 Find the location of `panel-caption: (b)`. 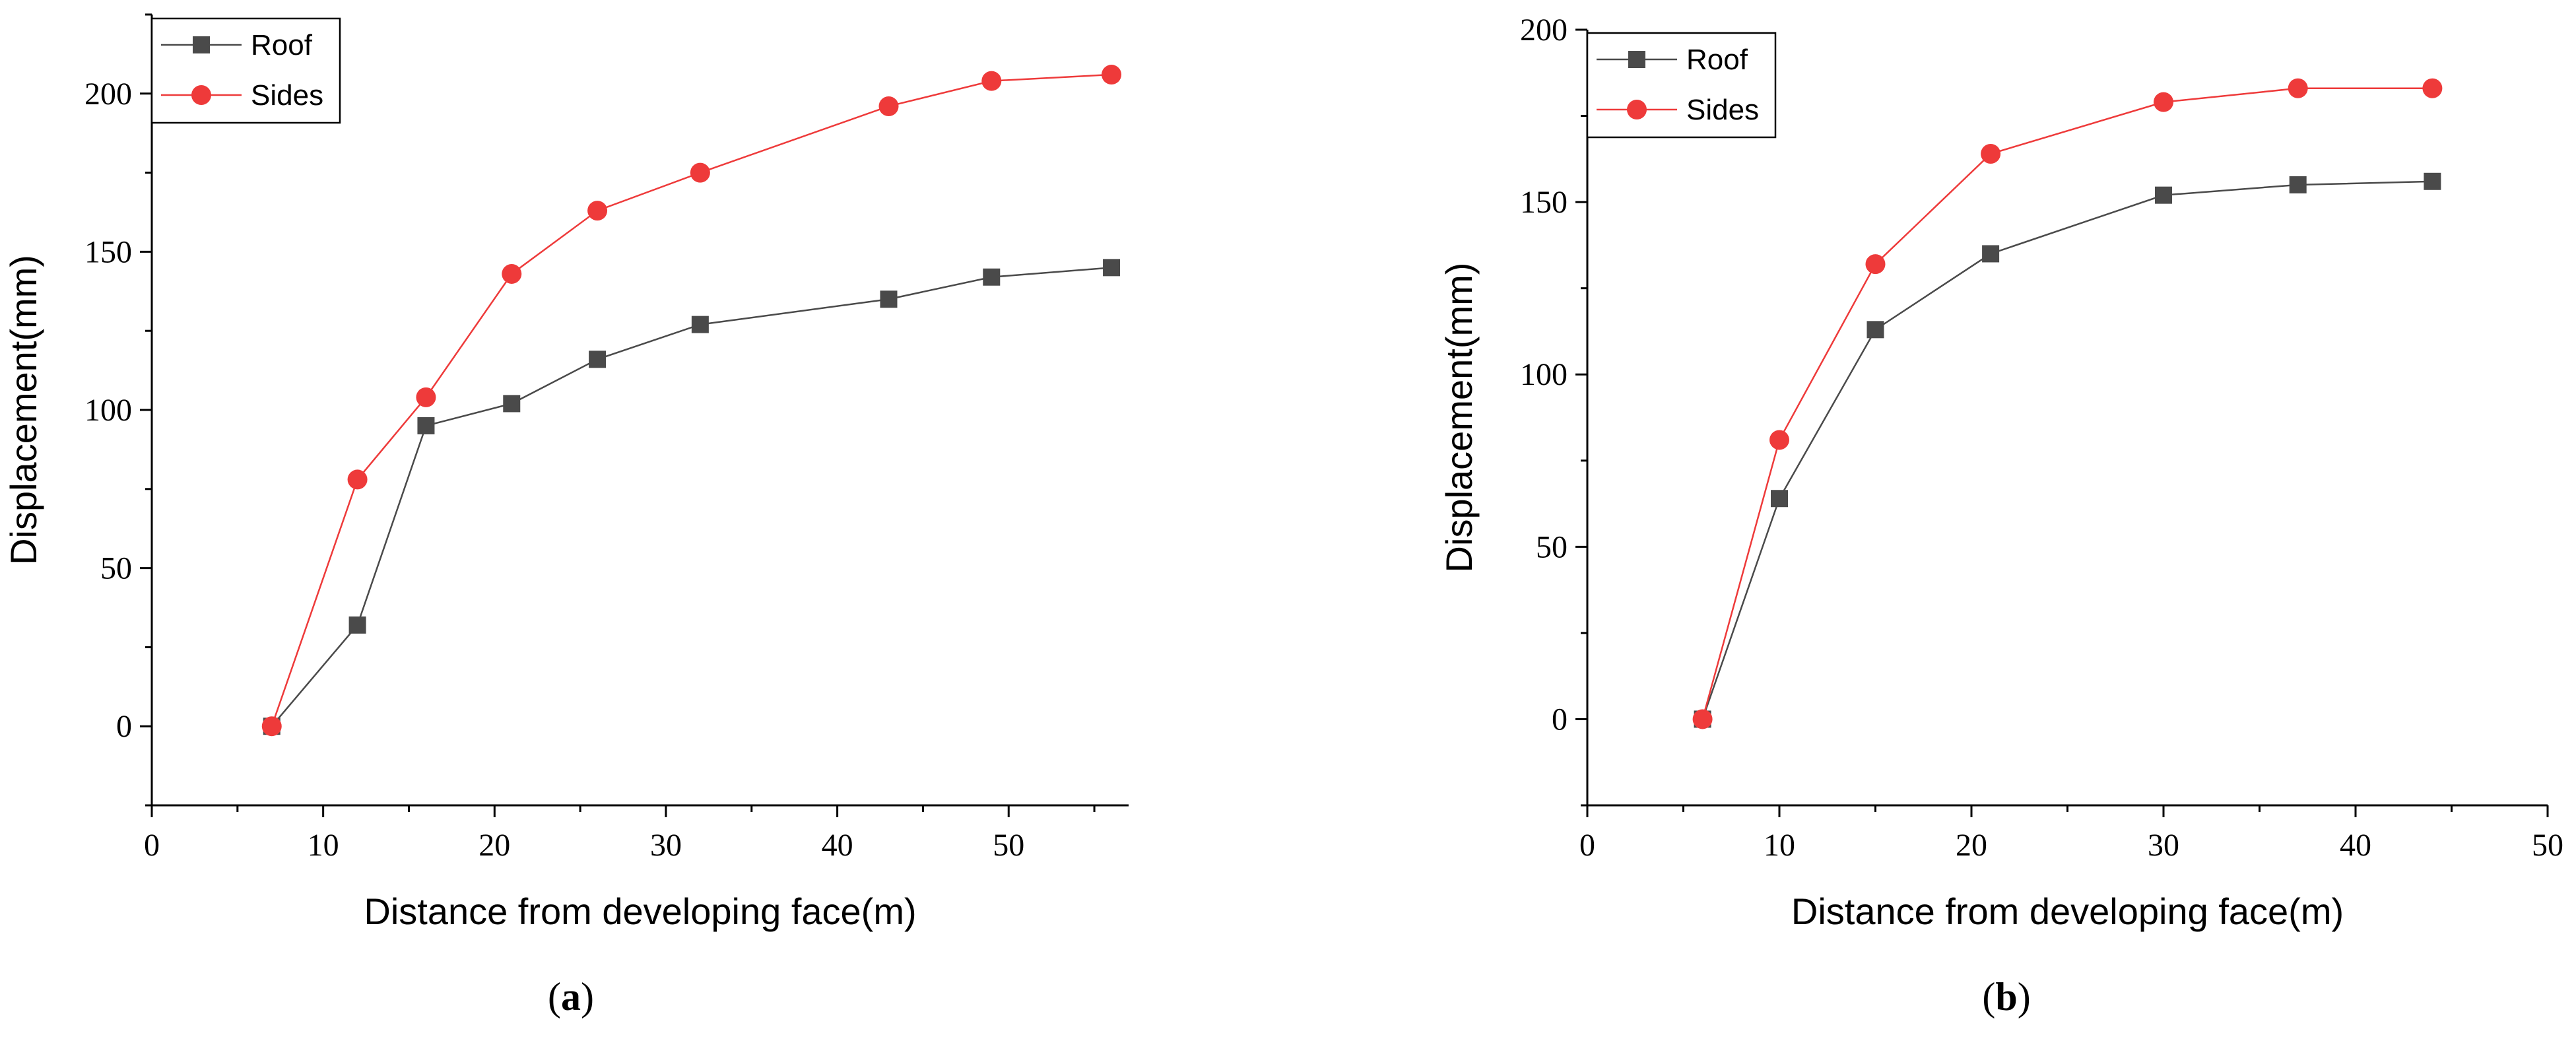

panel-caption: (b) is located at coordinates (2006, 997).